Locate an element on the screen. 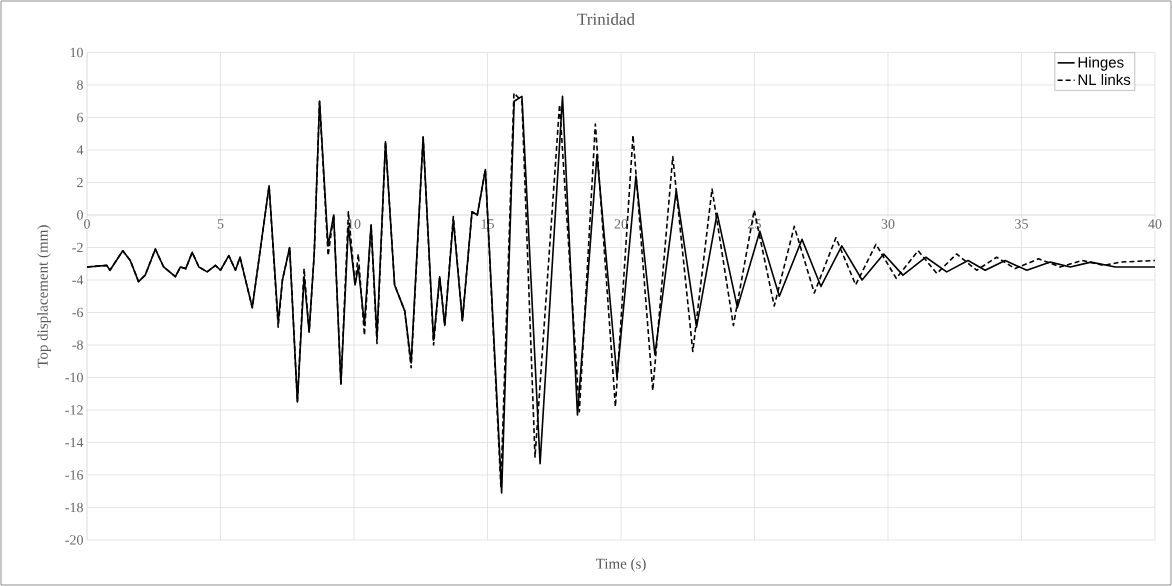  x-tick-label: 35 is located at coordinates (1021, 224).